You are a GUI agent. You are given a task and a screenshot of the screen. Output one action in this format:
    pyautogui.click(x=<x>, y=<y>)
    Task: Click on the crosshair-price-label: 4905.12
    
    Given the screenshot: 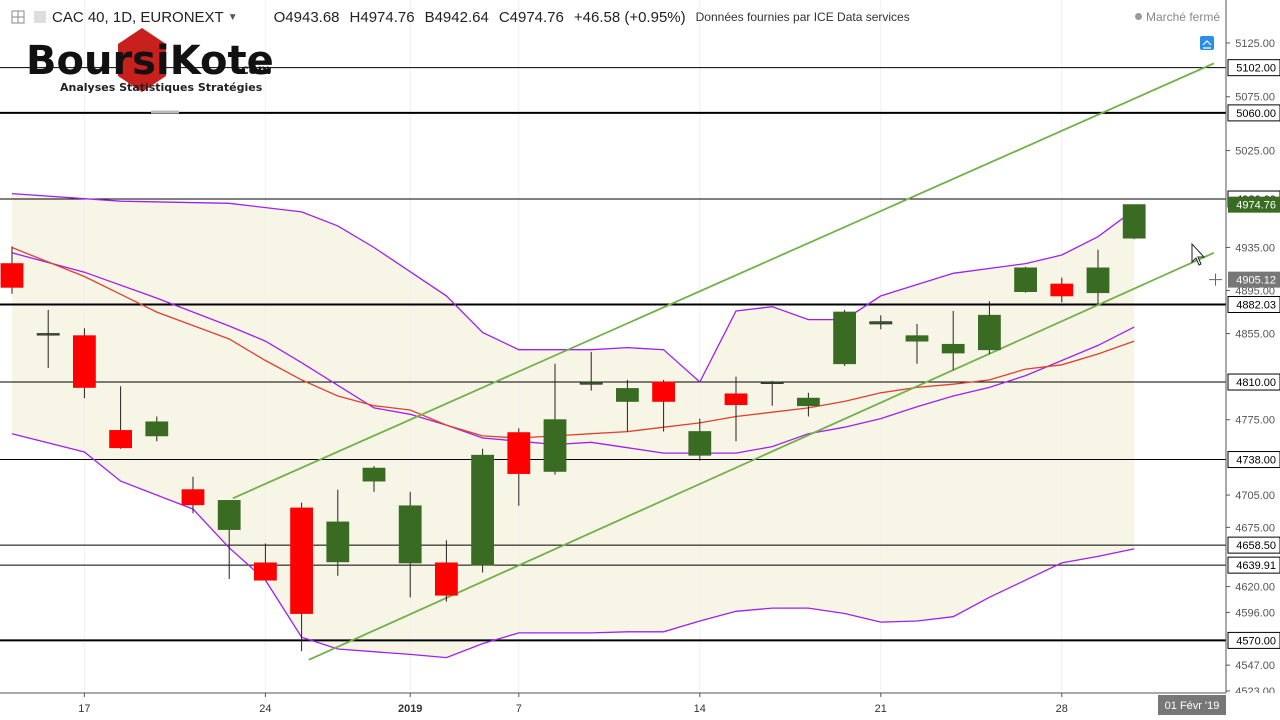 What is the action you would take?
    pyautogui.click(x=1256, y=281)
    